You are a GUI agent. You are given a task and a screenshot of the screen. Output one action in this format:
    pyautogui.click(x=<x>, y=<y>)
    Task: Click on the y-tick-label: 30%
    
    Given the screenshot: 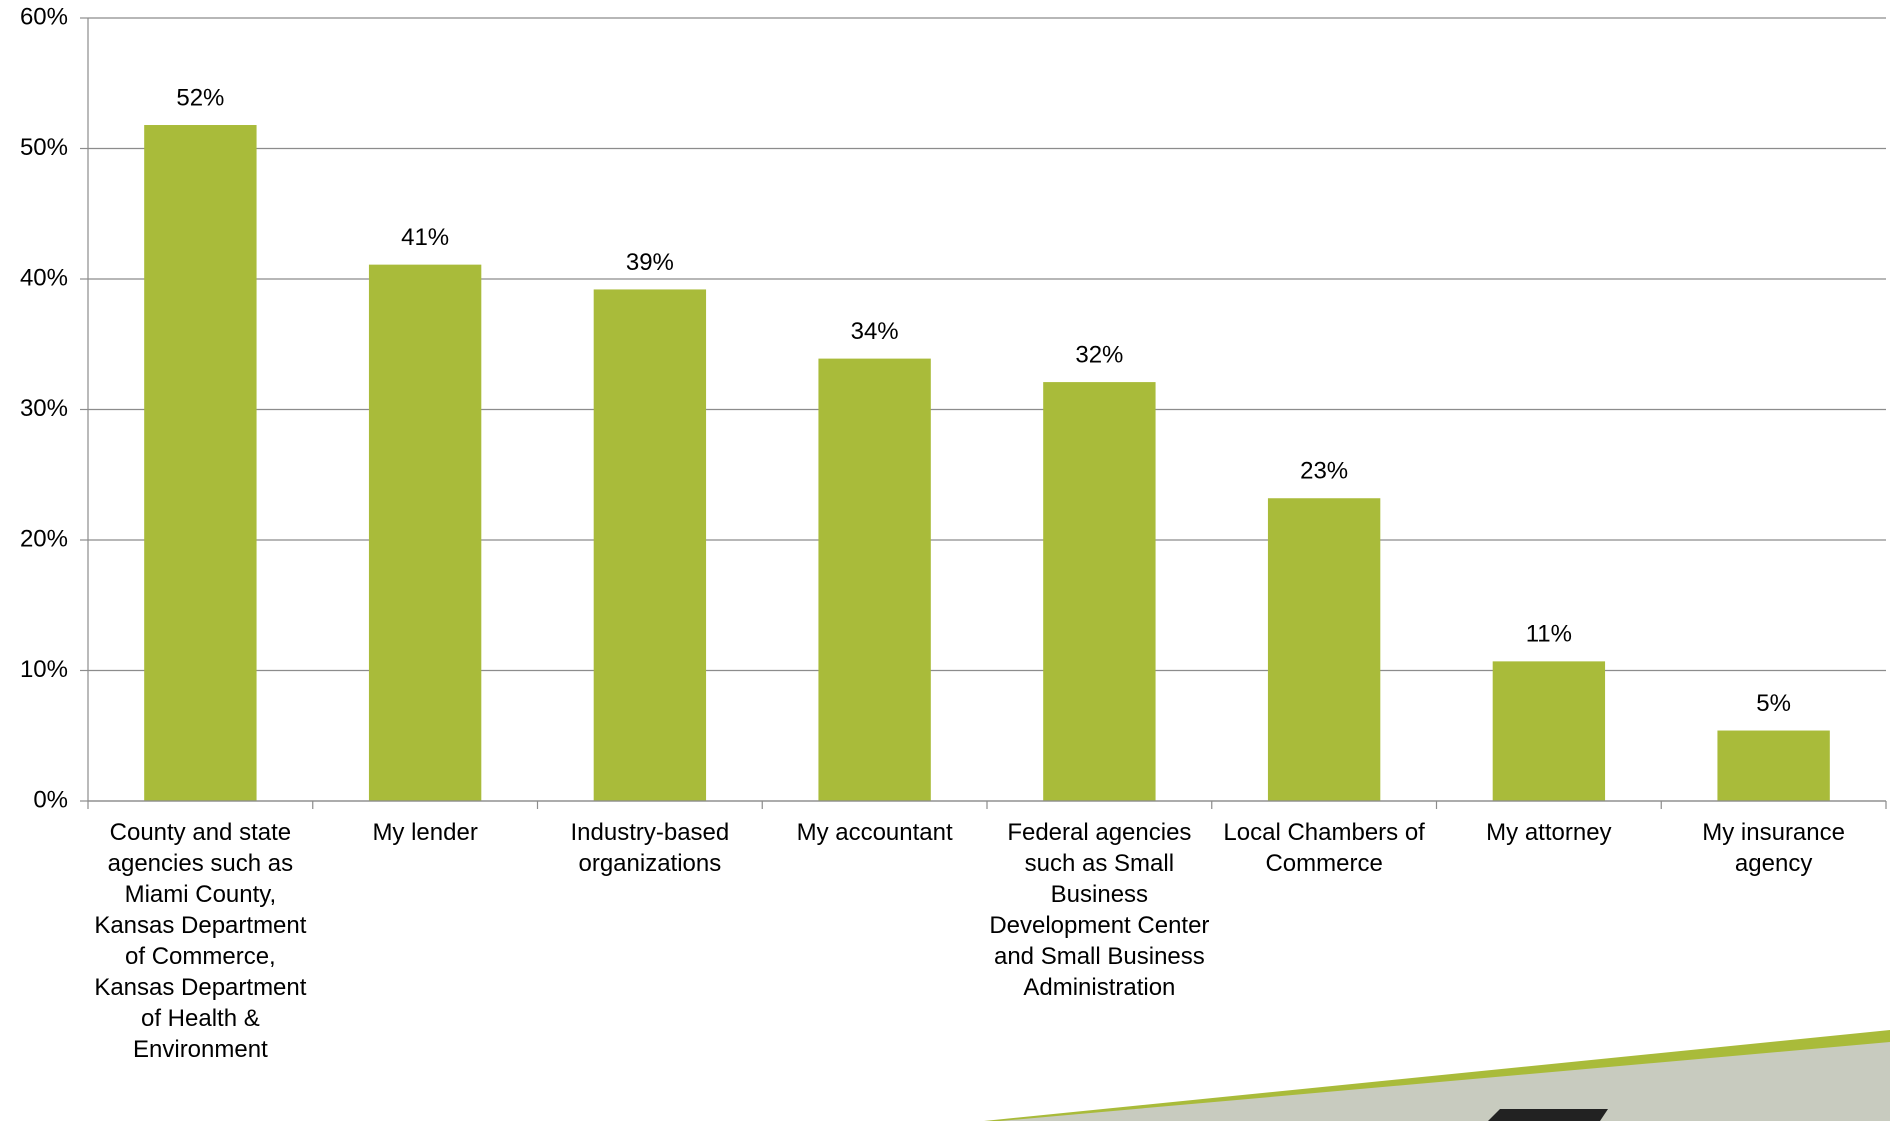 What is the action you would take?
    pyautogui.click(x=44, y=408)
    